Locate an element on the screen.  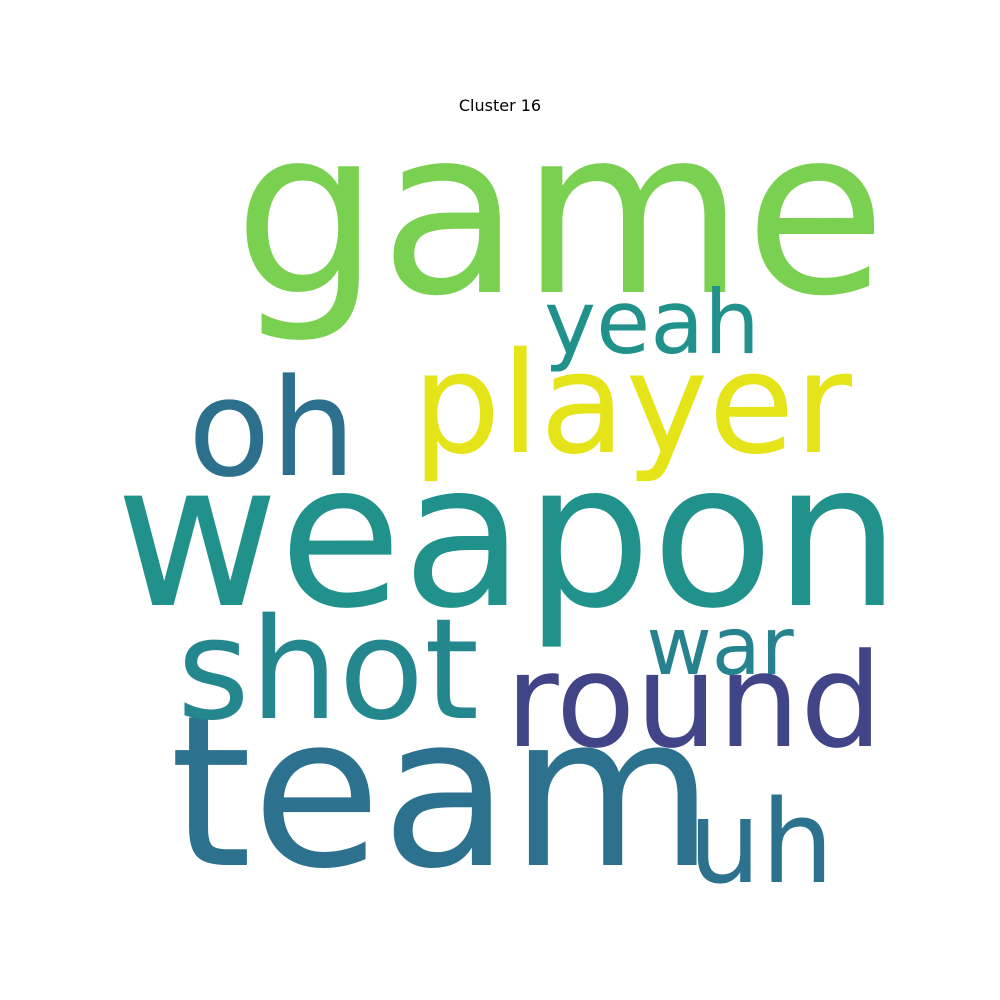
word-team: team is located at coordinates (442, 792).